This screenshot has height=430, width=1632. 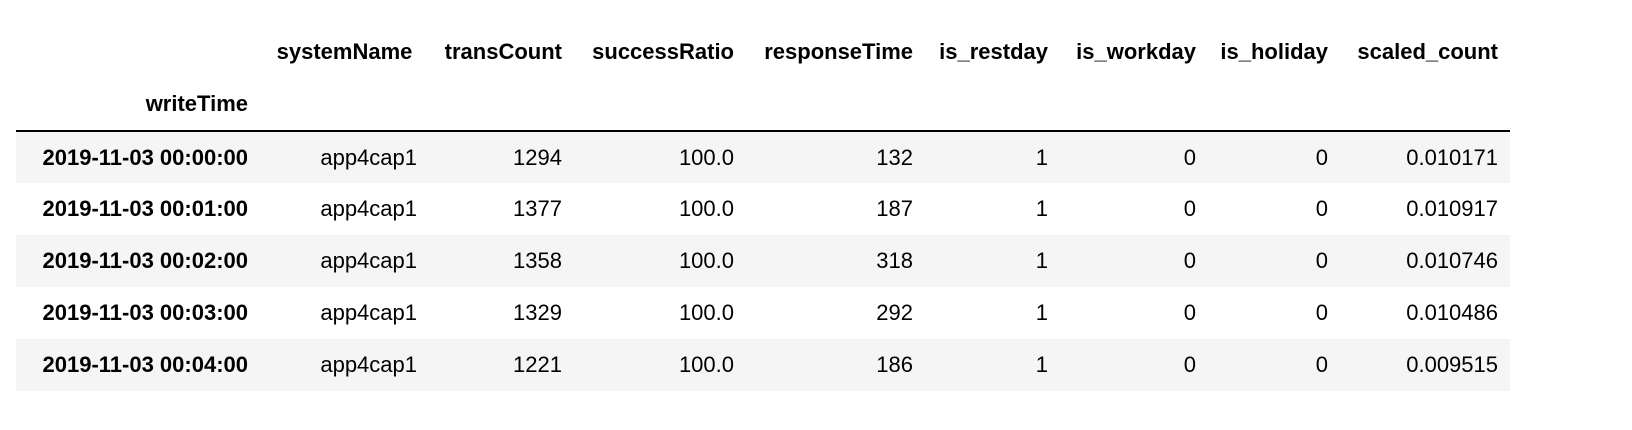 What do you see at coordinates (894, 260) in the screenshot?
I see `cell-responseTime: 318` at bounding box center [894, 260].